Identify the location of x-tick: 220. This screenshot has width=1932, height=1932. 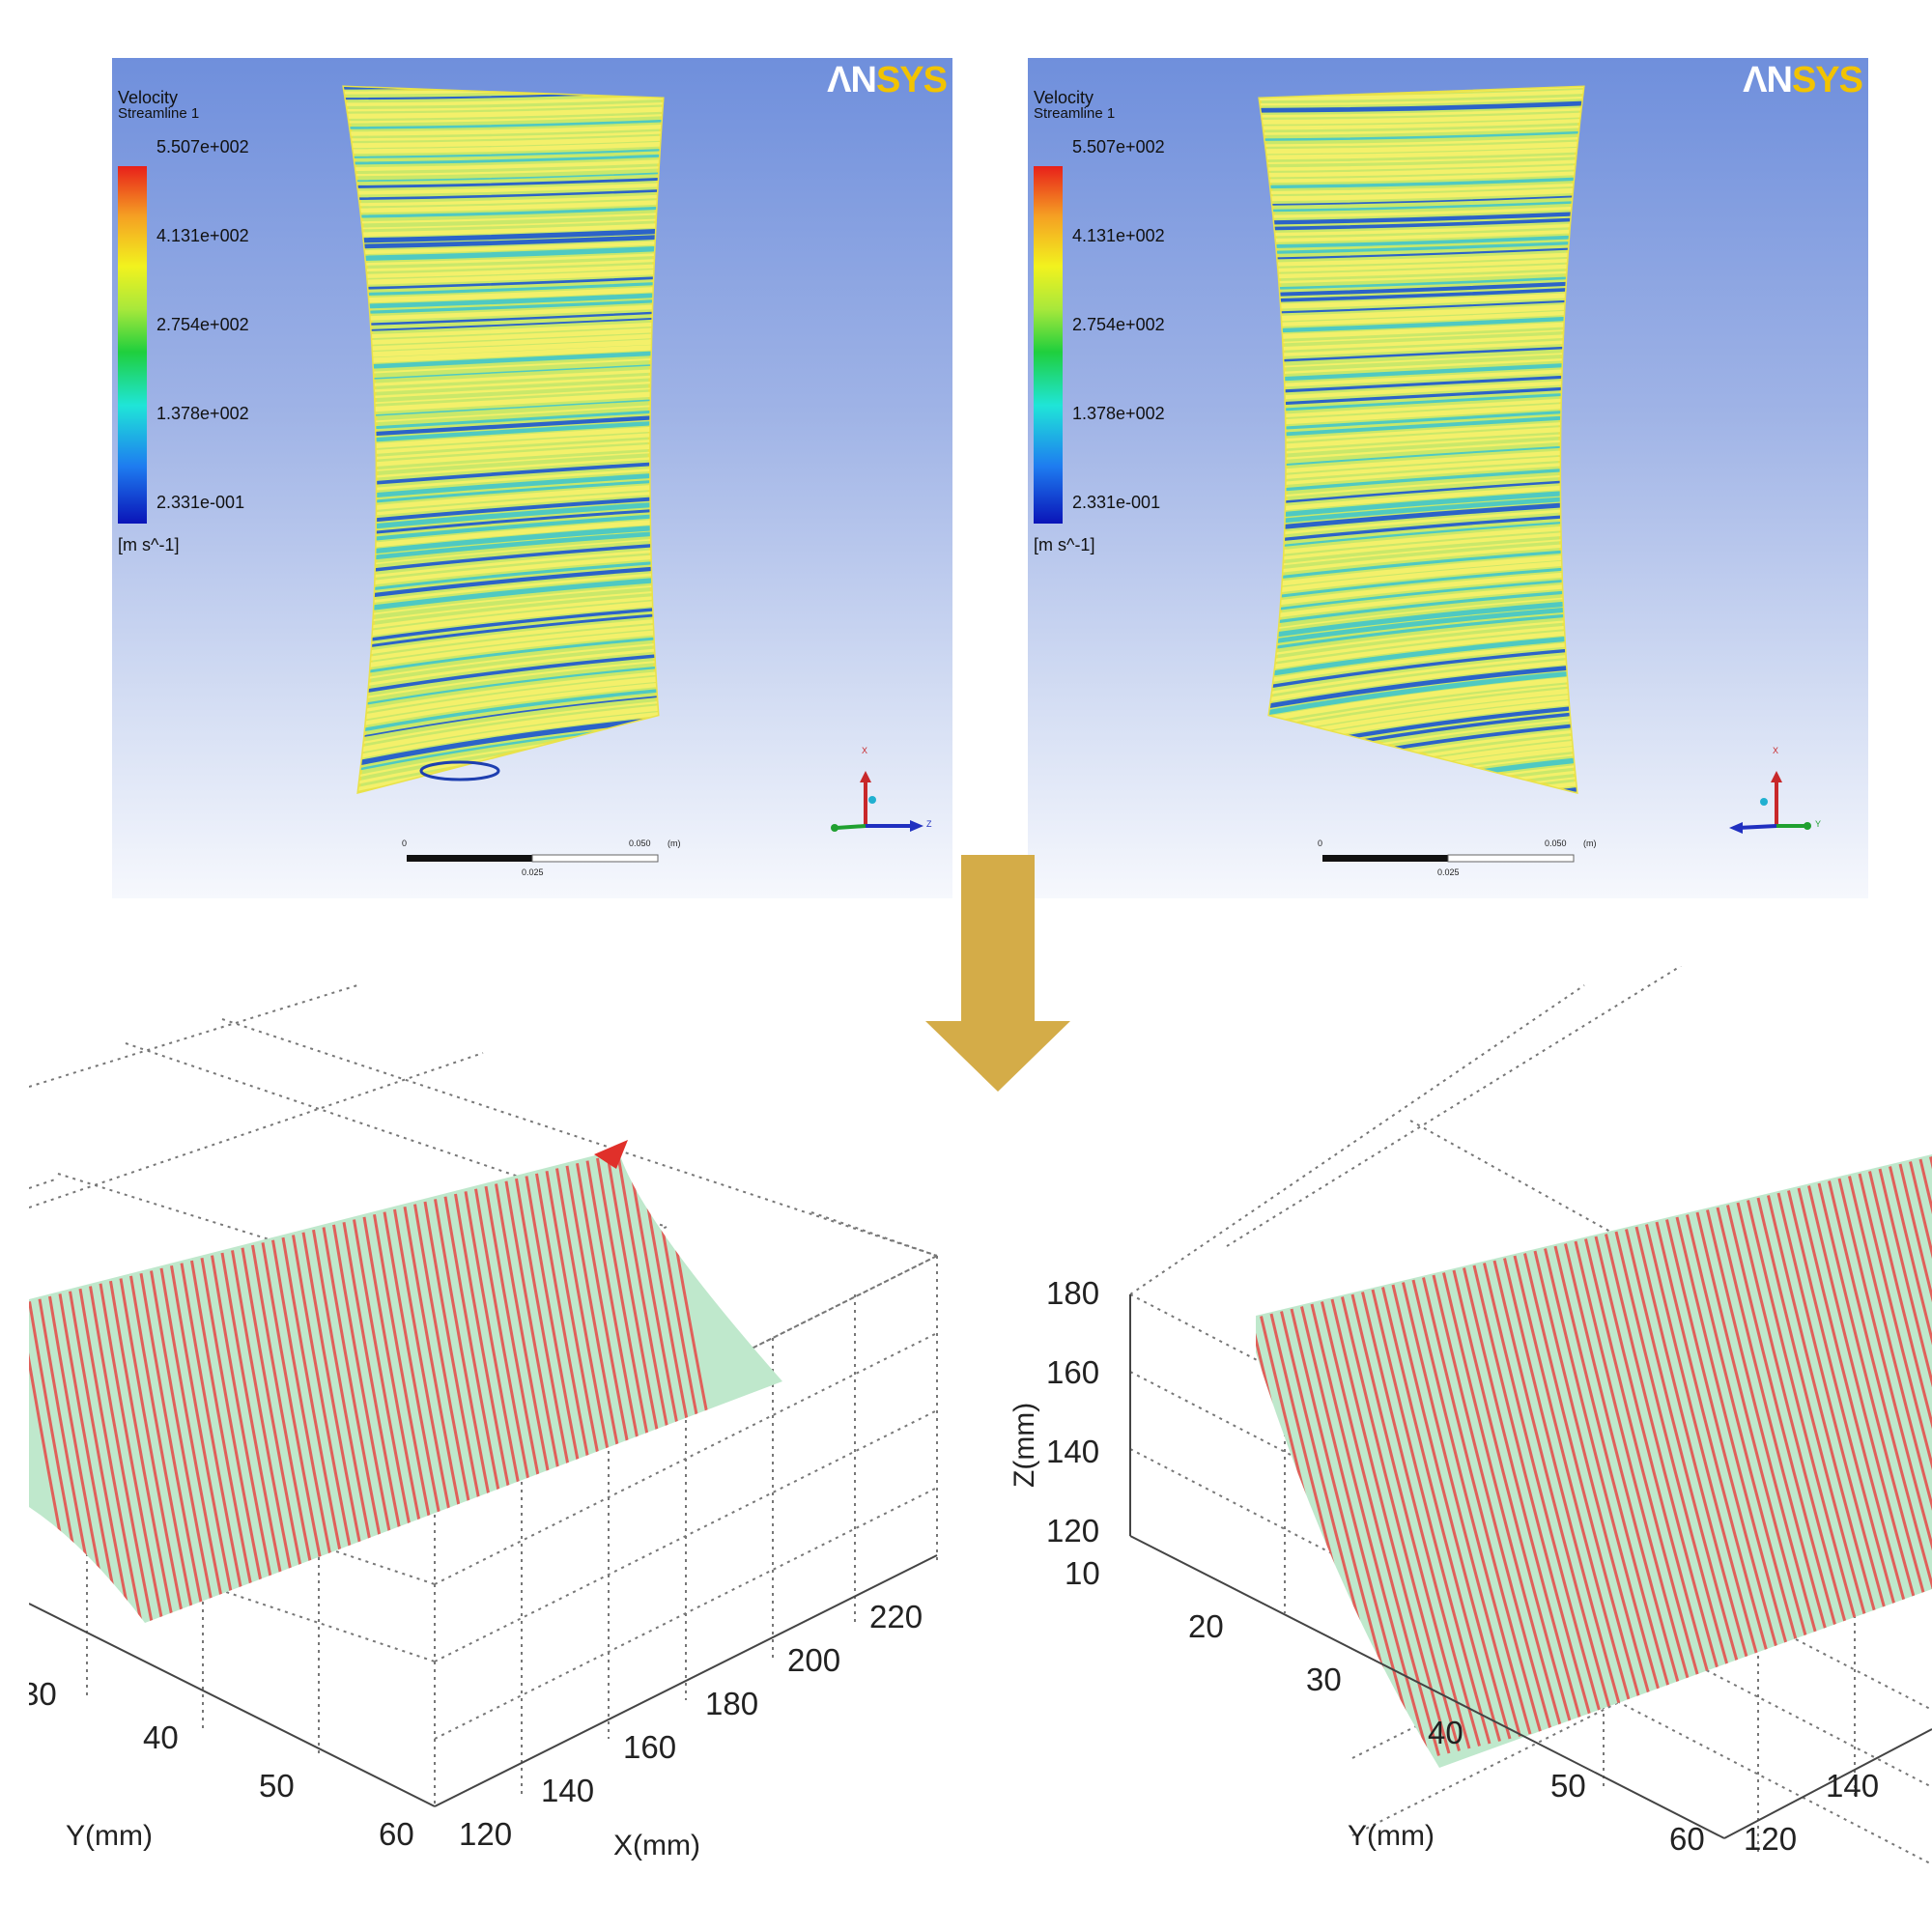
(896, 1616).